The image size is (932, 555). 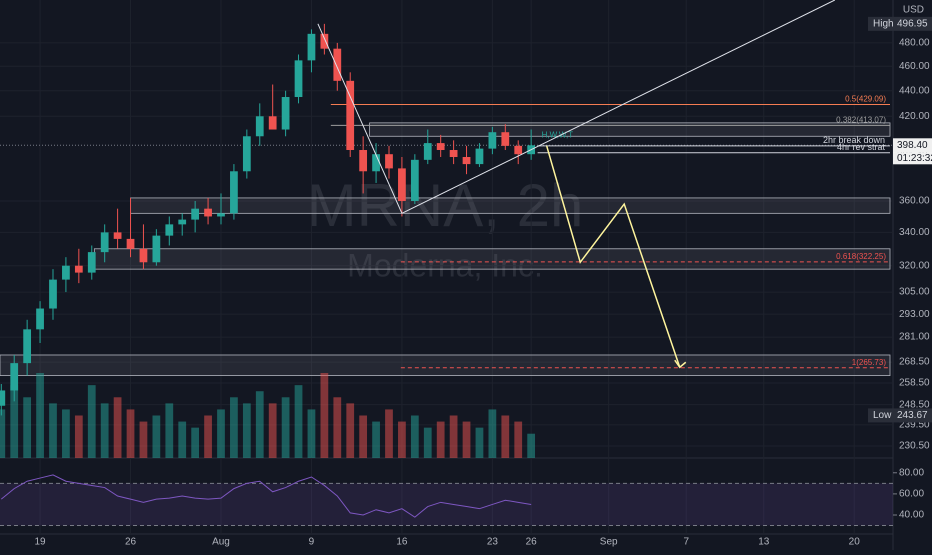 I want to click on low-marker-box, so click(x=900, y=415).